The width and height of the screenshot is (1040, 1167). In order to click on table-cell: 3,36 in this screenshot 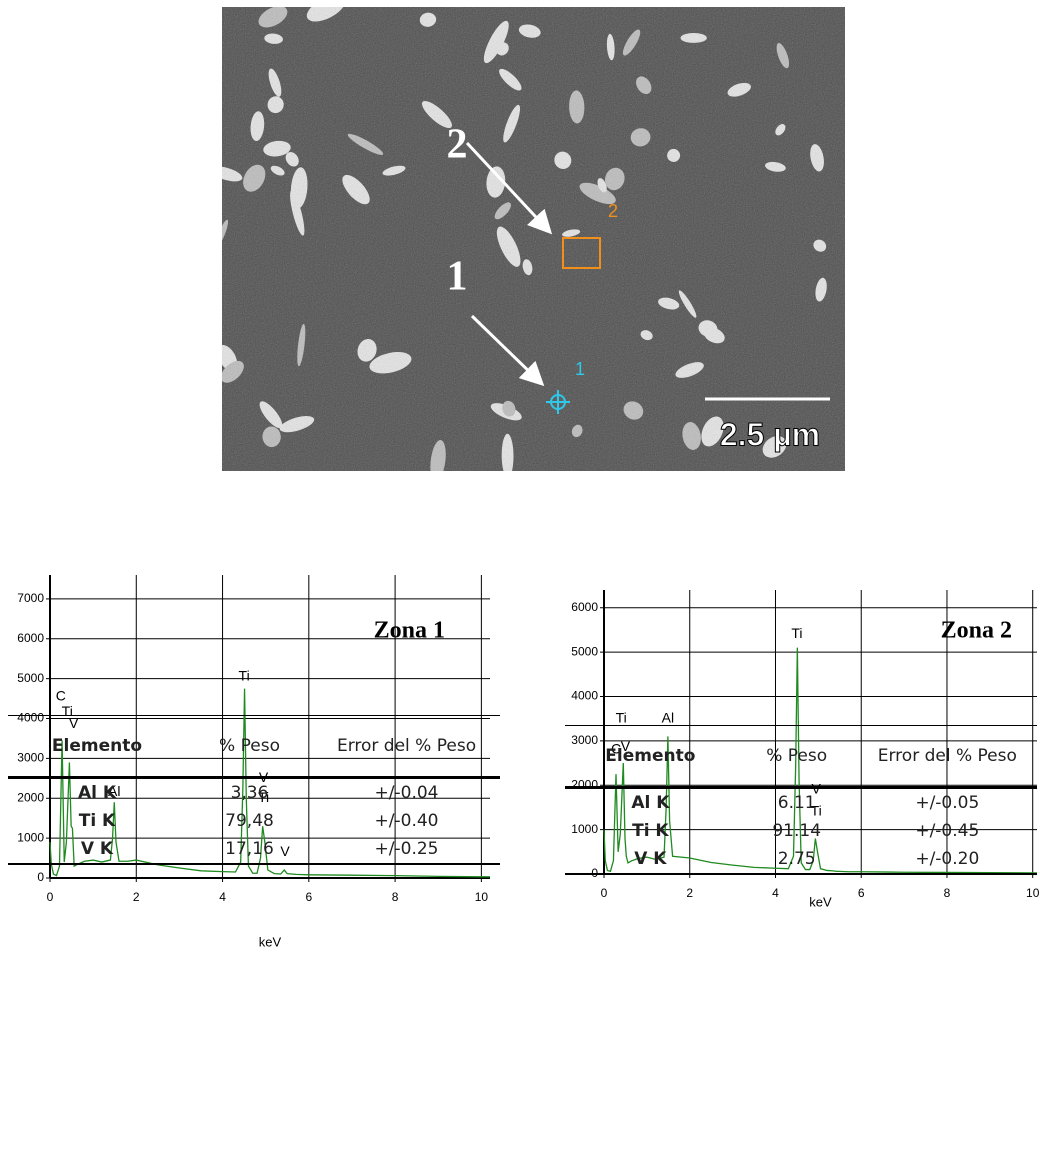, I will do `click(249, 793)`.